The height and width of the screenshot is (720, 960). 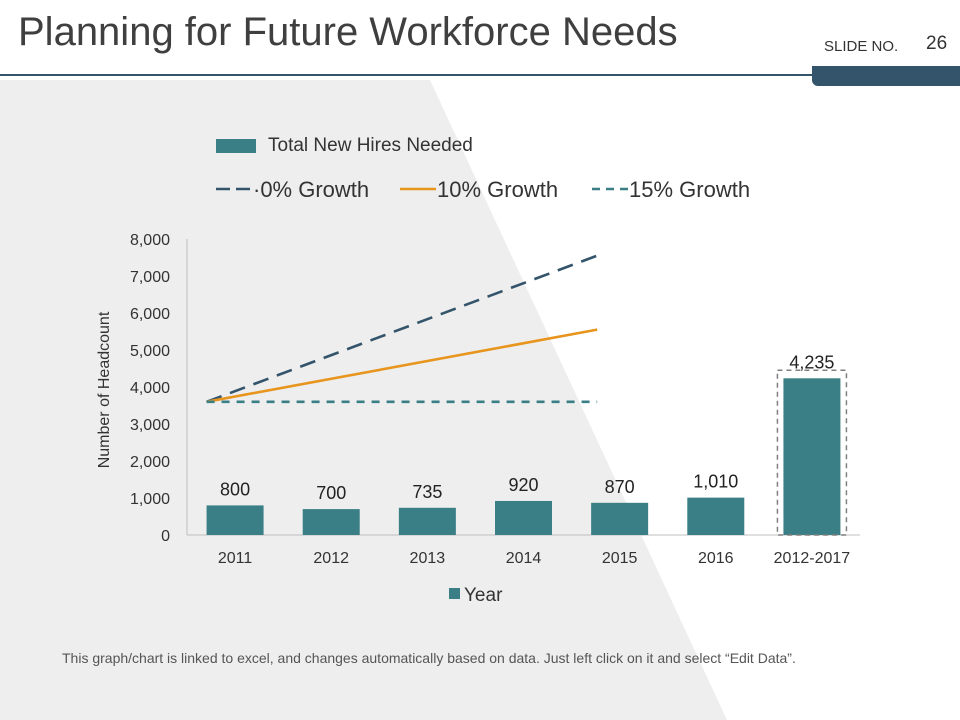 What do you see at coordinates (689, 189) in the screenshot?
I see `legend-label-growth-2: 15% Growth` at bounding box center [689, 189].